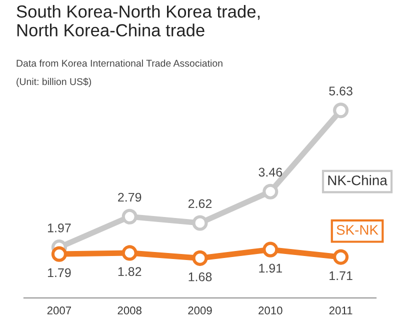 This screenshot has width=400, height=331. I want to click on series-label: SK-NK, so click(357, 229).